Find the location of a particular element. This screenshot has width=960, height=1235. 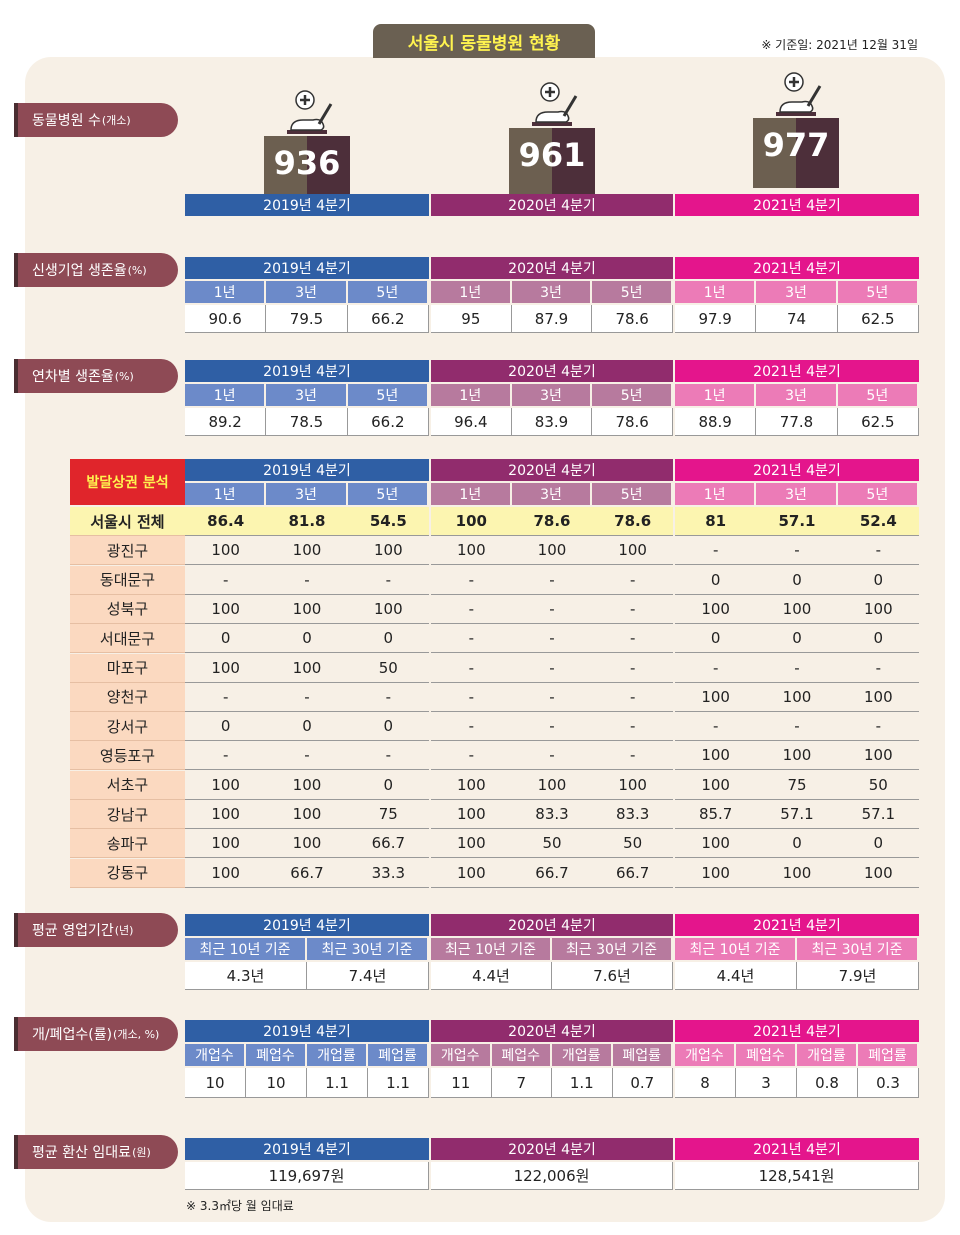

value-cell: 7.9년 is located at coordinates (858, 976).